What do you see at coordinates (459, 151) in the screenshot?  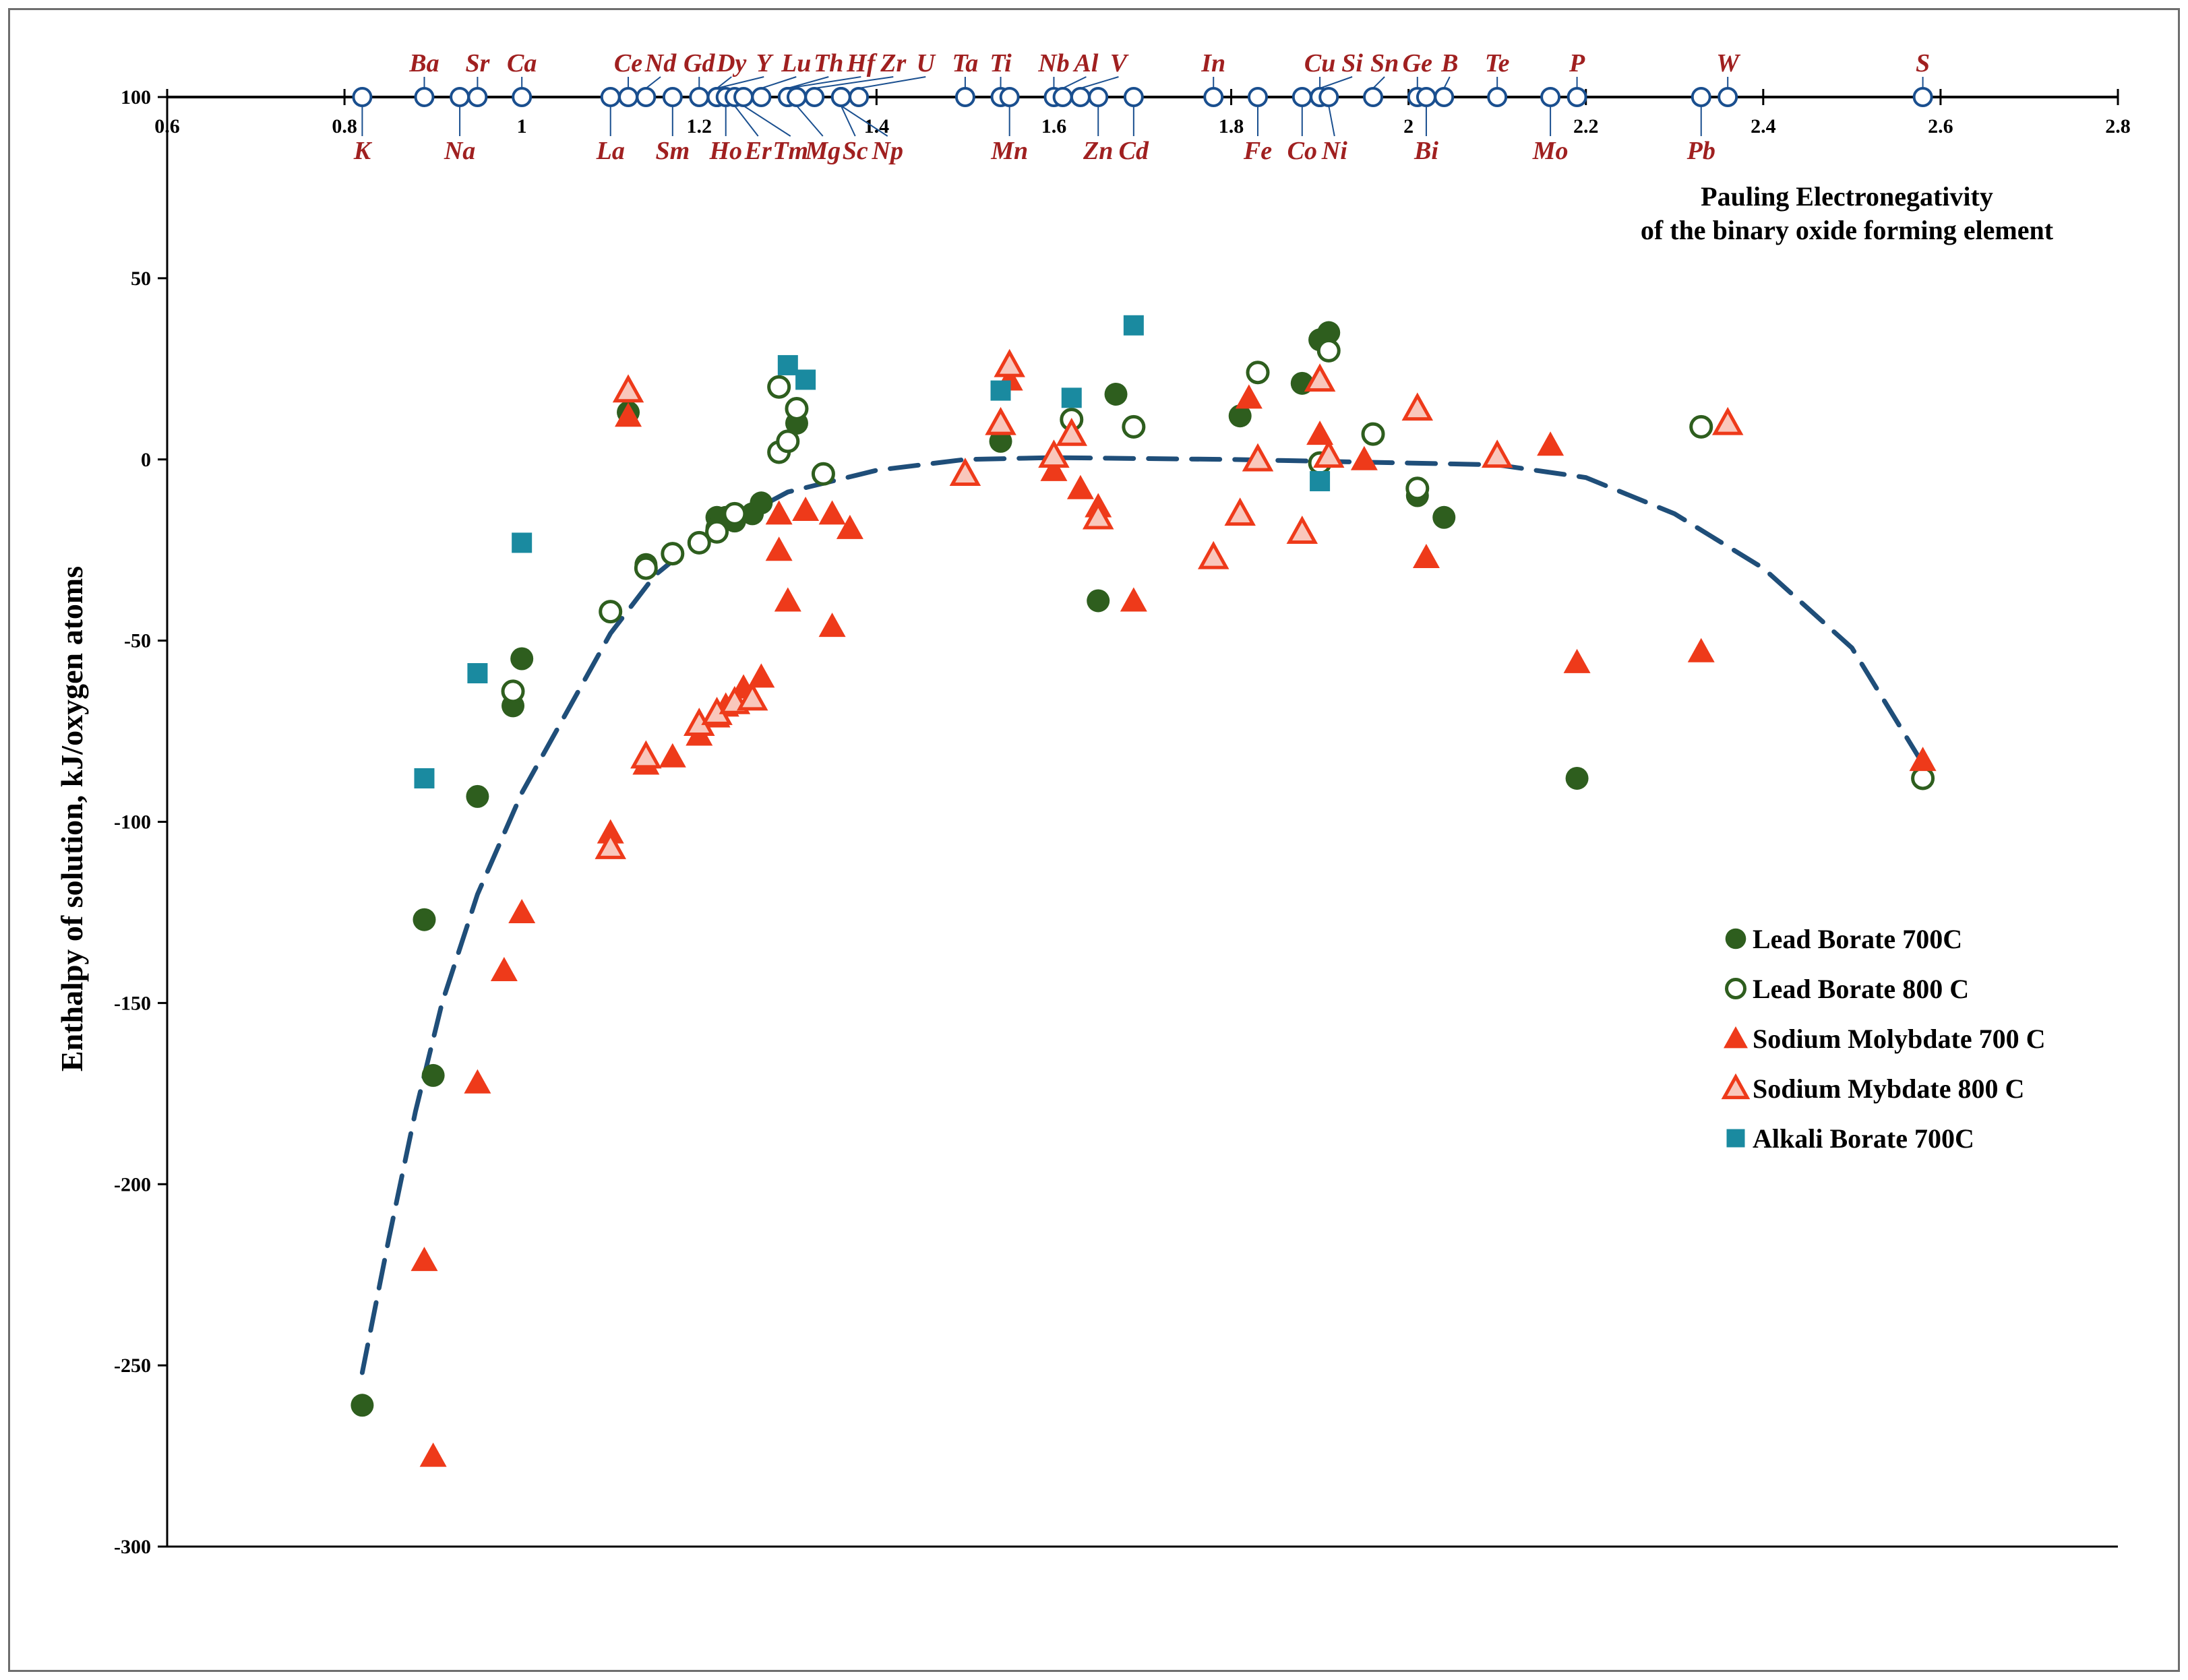 I see `element-label: Na` at bounding box center [459, 151].